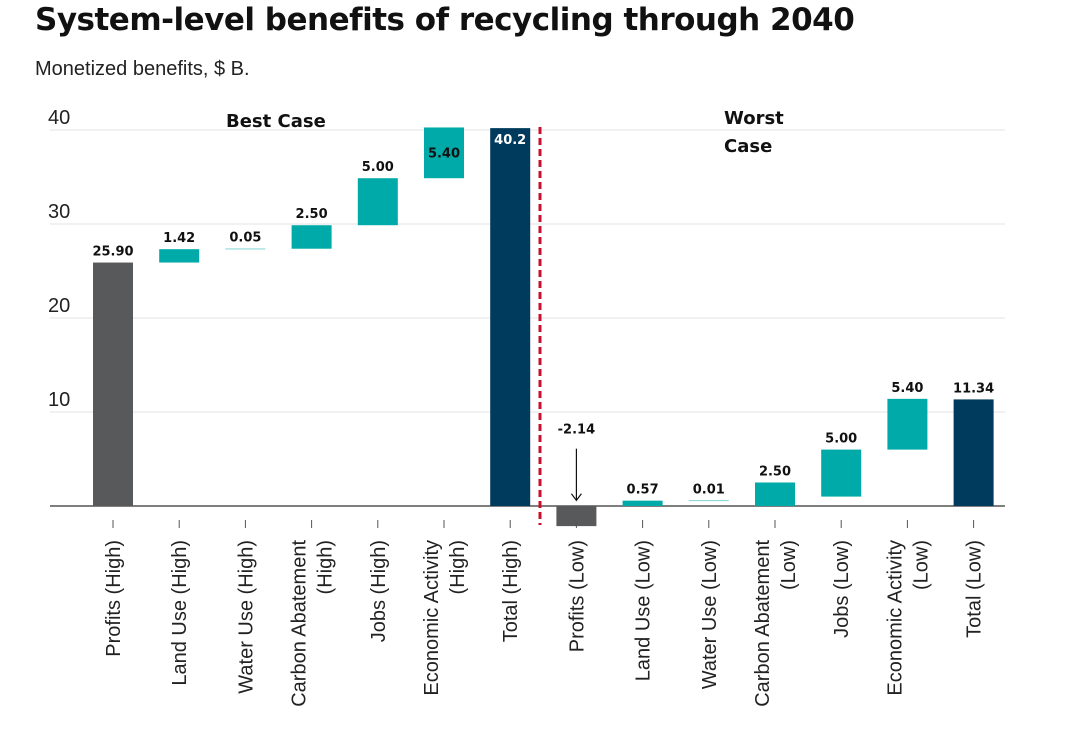 The width and height of the screenshot is (1067, 746). I want to click on bar-profits-high-, so click(113, 384).